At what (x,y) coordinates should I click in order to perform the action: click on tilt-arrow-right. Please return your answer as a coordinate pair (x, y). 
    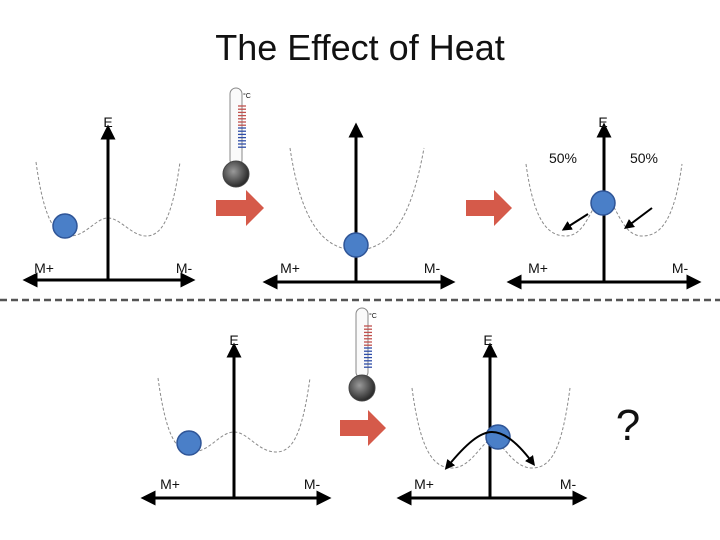
    Looking at the image, I should click on (638, 218).